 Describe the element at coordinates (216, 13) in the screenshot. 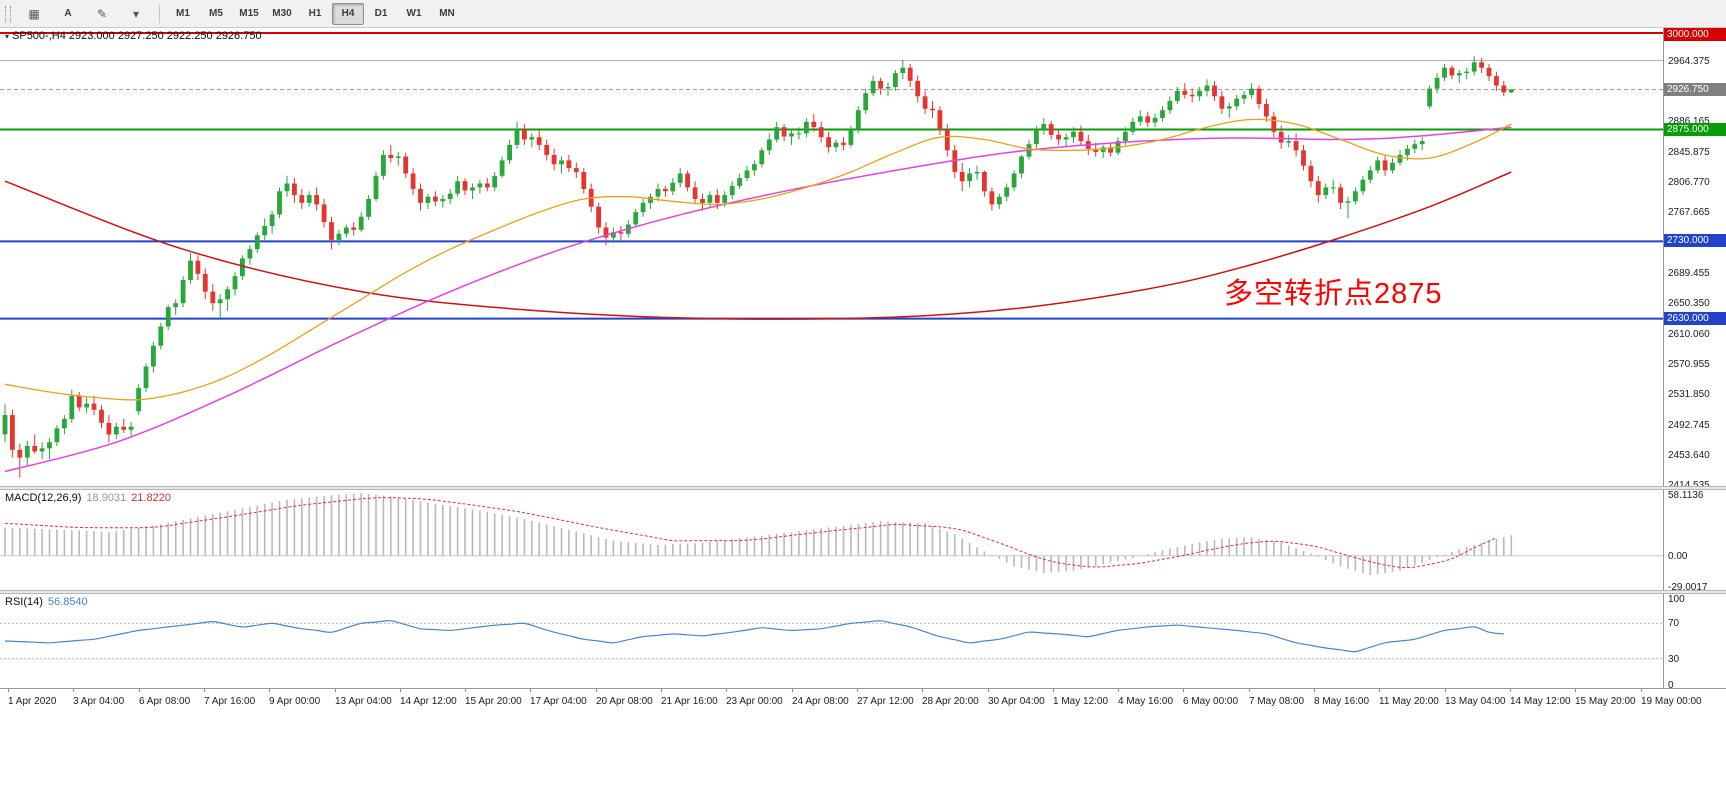

I see `timeframe-button-m5: M5` at that location.